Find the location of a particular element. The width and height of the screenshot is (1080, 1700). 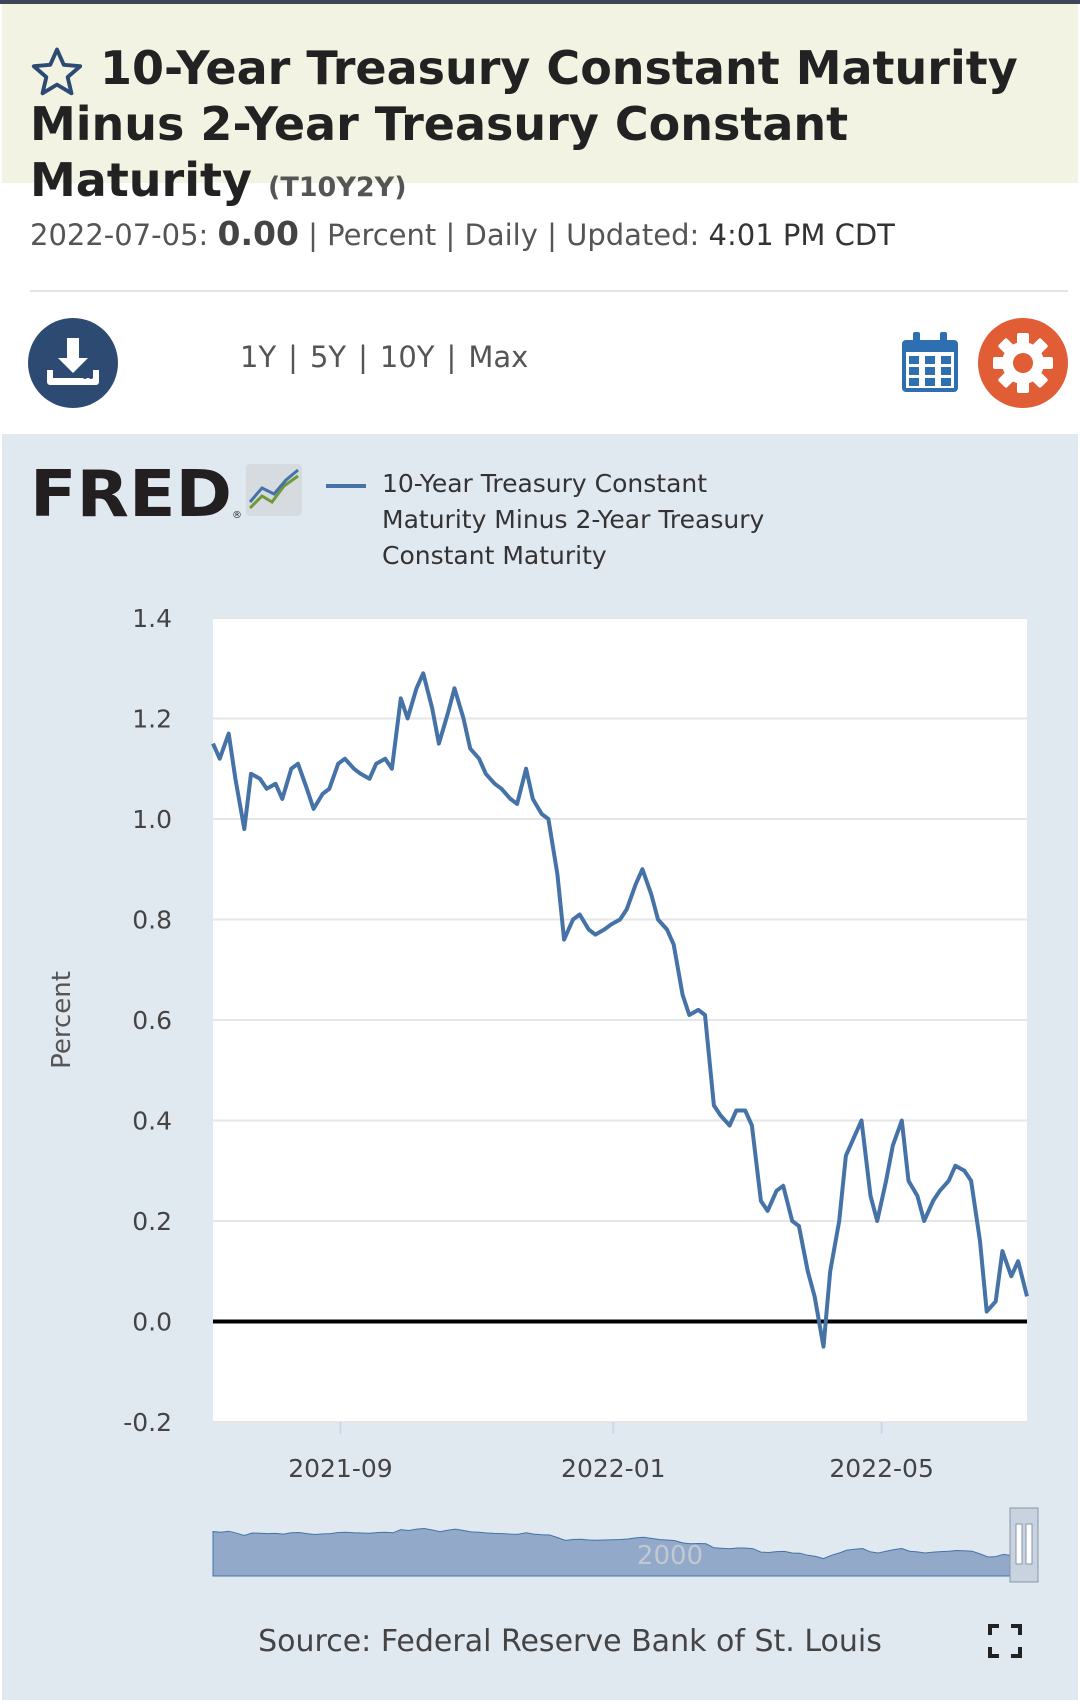

y-tick-label: 0.8 is located at coordinates (152, 920).